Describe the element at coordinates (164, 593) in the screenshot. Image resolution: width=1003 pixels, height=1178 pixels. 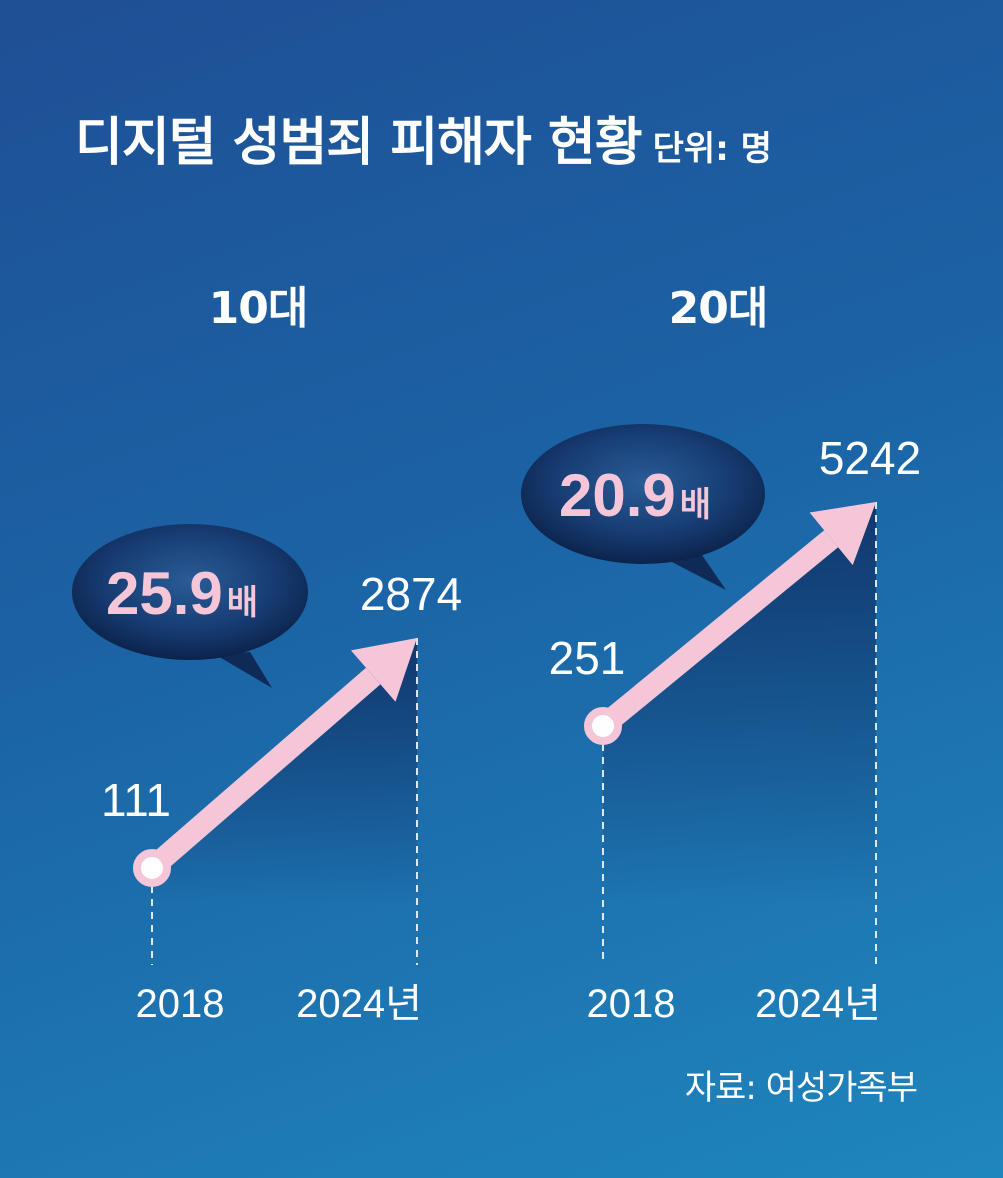
I see `ratio-value-teens: 25.9` at that location.